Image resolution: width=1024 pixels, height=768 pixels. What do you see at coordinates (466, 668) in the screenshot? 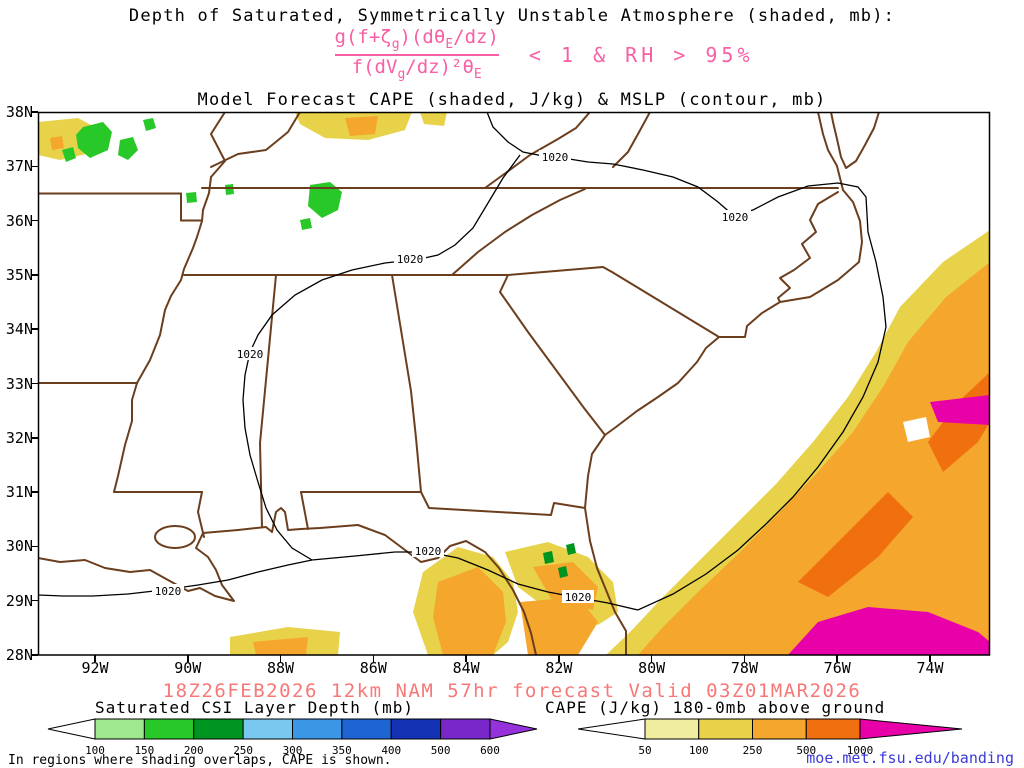
I see `lon-label: 84W` at bounding box center [466, 668].